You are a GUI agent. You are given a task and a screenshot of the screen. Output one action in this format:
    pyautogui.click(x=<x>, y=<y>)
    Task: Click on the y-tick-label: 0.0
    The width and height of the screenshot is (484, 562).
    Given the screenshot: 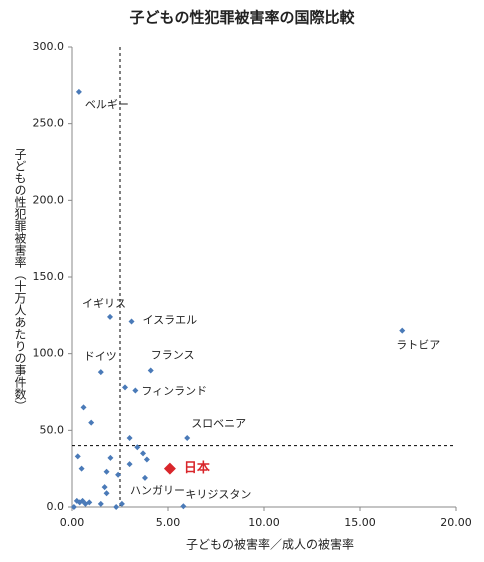 What is the action you would take?
    pyautogui.click(x=56, y=506)
    